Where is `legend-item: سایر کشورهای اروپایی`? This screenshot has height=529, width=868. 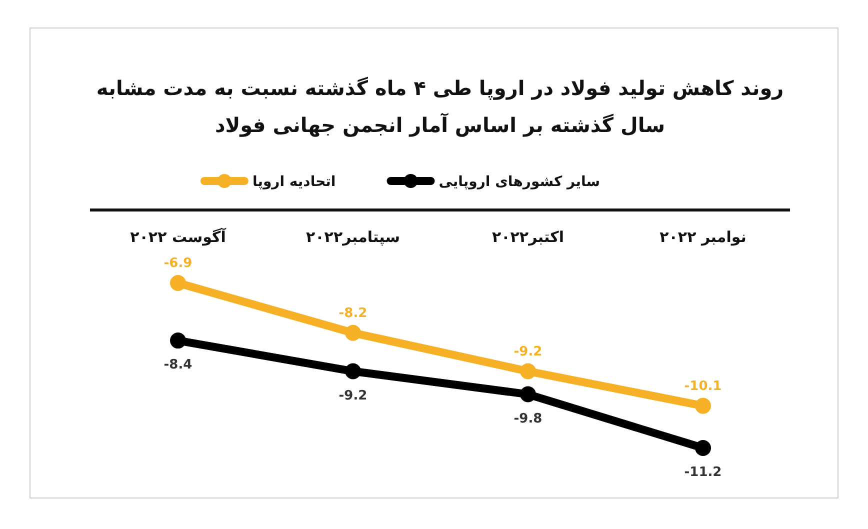
legend-item: سایر کشورهای اروپایی is located at coordinates (493, 182).